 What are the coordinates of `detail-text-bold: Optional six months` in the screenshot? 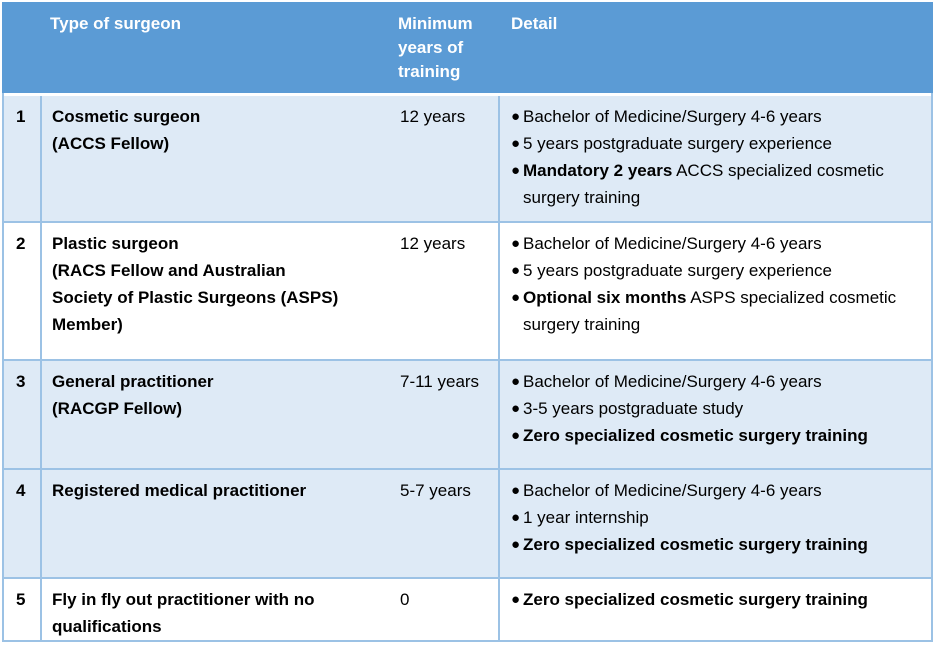 It's located at (605, 297).